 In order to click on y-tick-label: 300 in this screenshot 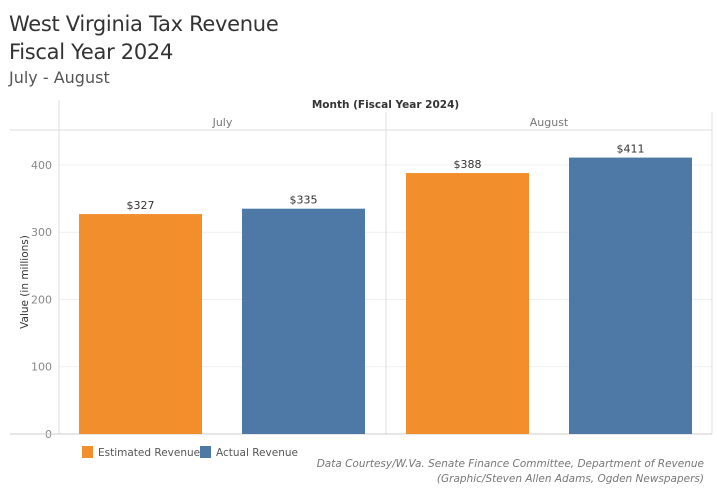, I will do `click(41, 232)`.